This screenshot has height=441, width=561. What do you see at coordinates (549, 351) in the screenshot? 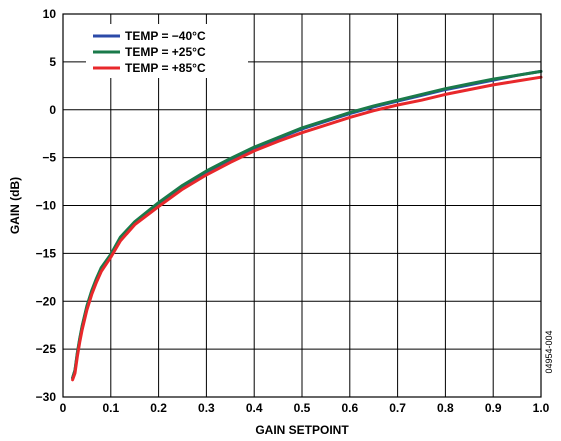
I see `figure-code: 04954-004` at bounding box center [549, 351].